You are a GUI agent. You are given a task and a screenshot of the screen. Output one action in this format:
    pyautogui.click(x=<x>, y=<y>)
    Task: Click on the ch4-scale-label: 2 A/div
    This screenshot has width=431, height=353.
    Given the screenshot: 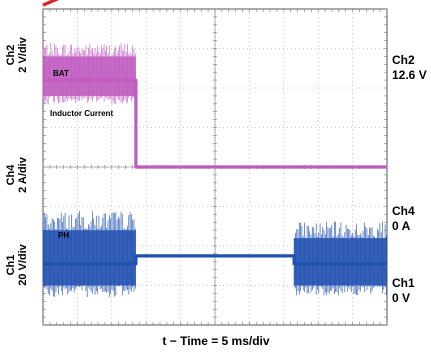 What is the action you would take?
    pyautogui.click(x=23, y=174)
    